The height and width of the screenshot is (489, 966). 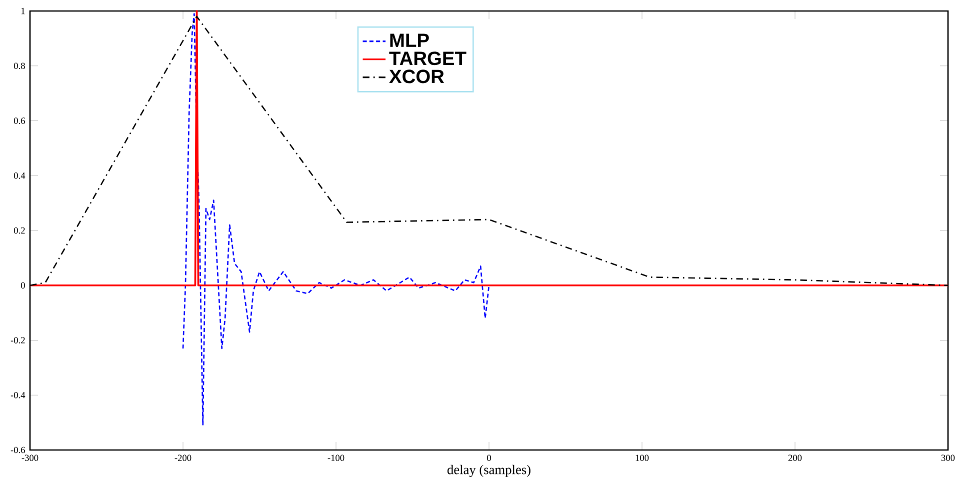 I want to click on x-tick-label: 300, so click(x=948, y=457).